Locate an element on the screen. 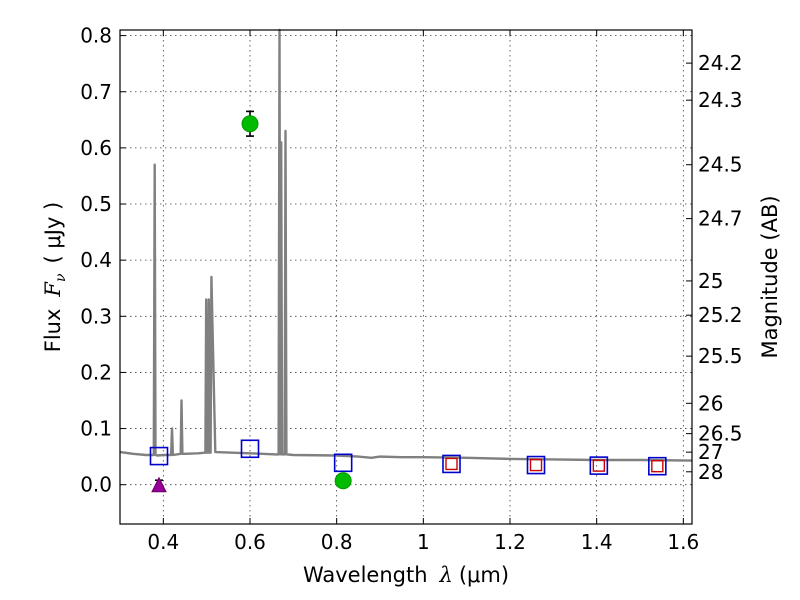 This screenshot has width=800, height=600. y-tick-label: 0.2 is located at coordinates (96, 372).